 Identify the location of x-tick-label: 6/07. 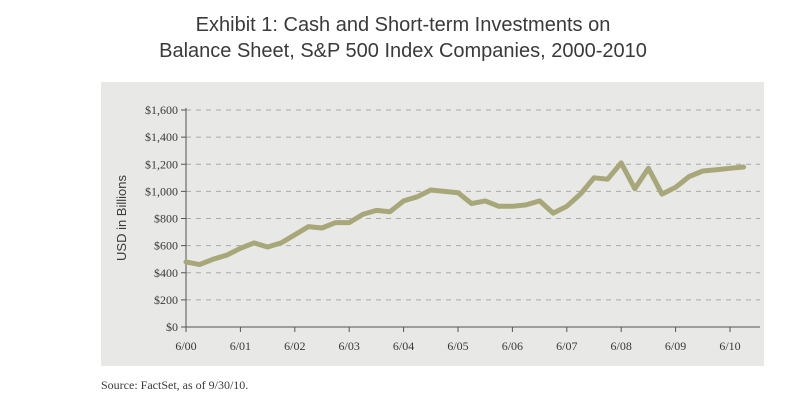
(566, 346).